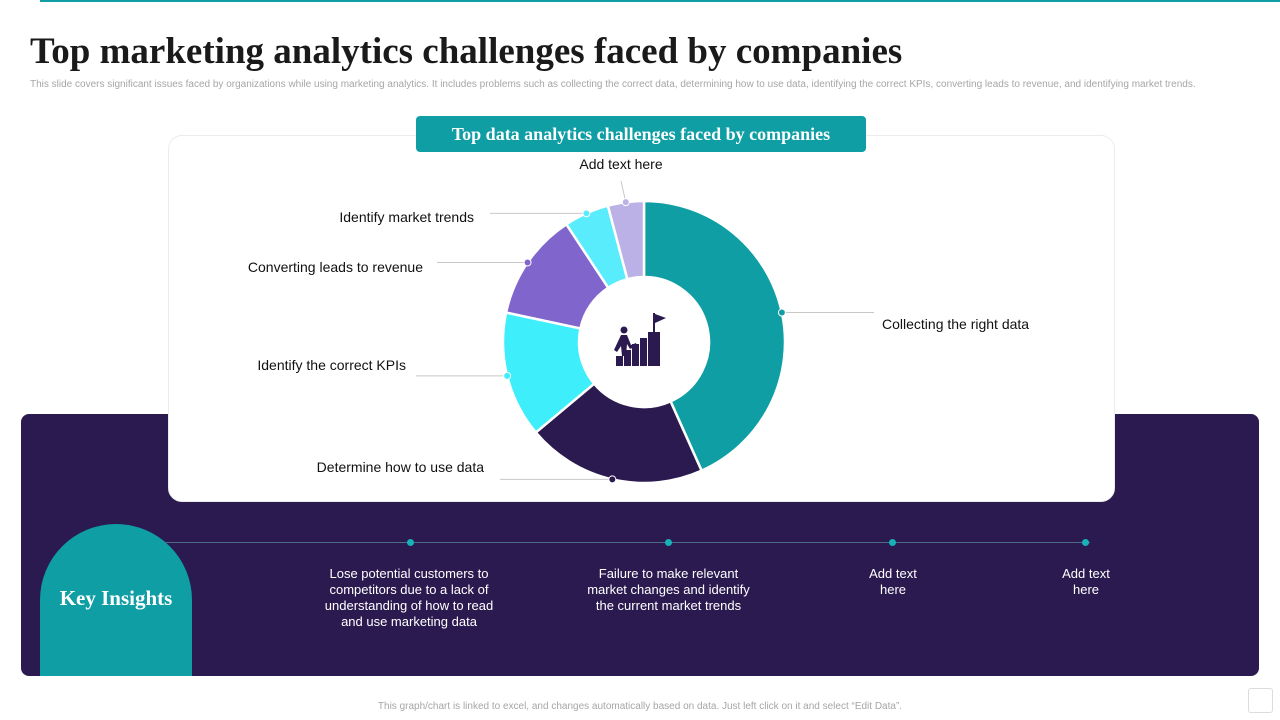 The width and height of the screenshot is (1280, 720). Describe the element at coordinates (620, 164) in the screenshot. I see `slice-label-6: Add text here` at that location.